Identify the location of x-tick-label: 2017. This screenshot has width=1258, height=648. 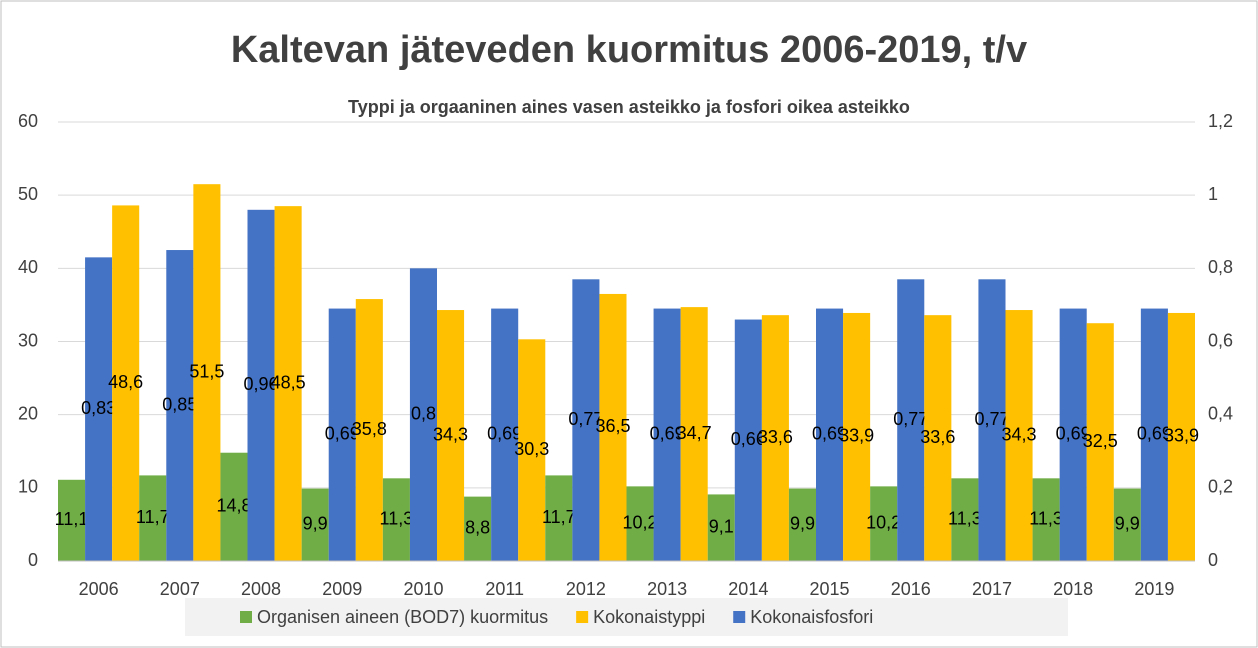
(992, 589).